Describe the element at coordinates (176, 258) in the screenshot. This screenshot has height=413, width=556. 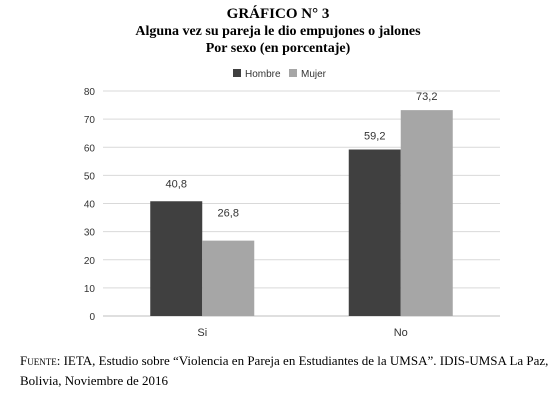
I see `bar-hombre-si` at that location.